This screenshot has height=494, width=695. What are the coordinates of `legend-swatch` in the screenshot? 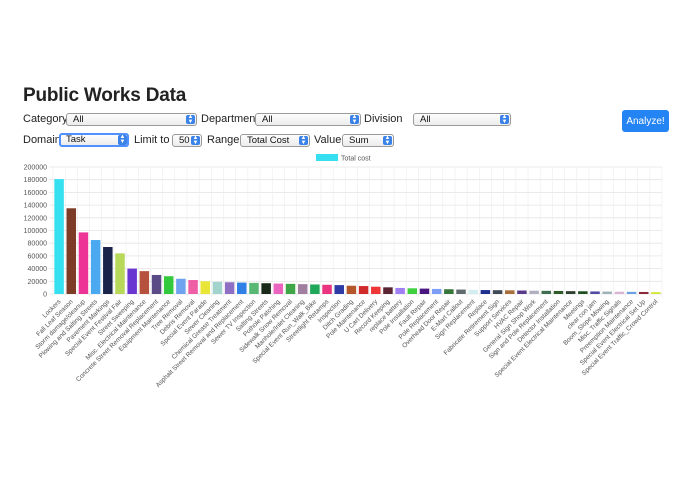 It's located at (327, 157).